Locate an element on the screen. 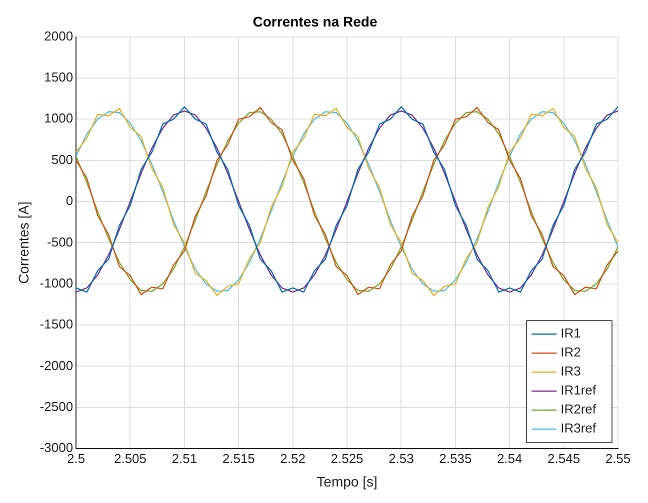  x-tick-label: 2.515 is located at coordinates (238, 458).